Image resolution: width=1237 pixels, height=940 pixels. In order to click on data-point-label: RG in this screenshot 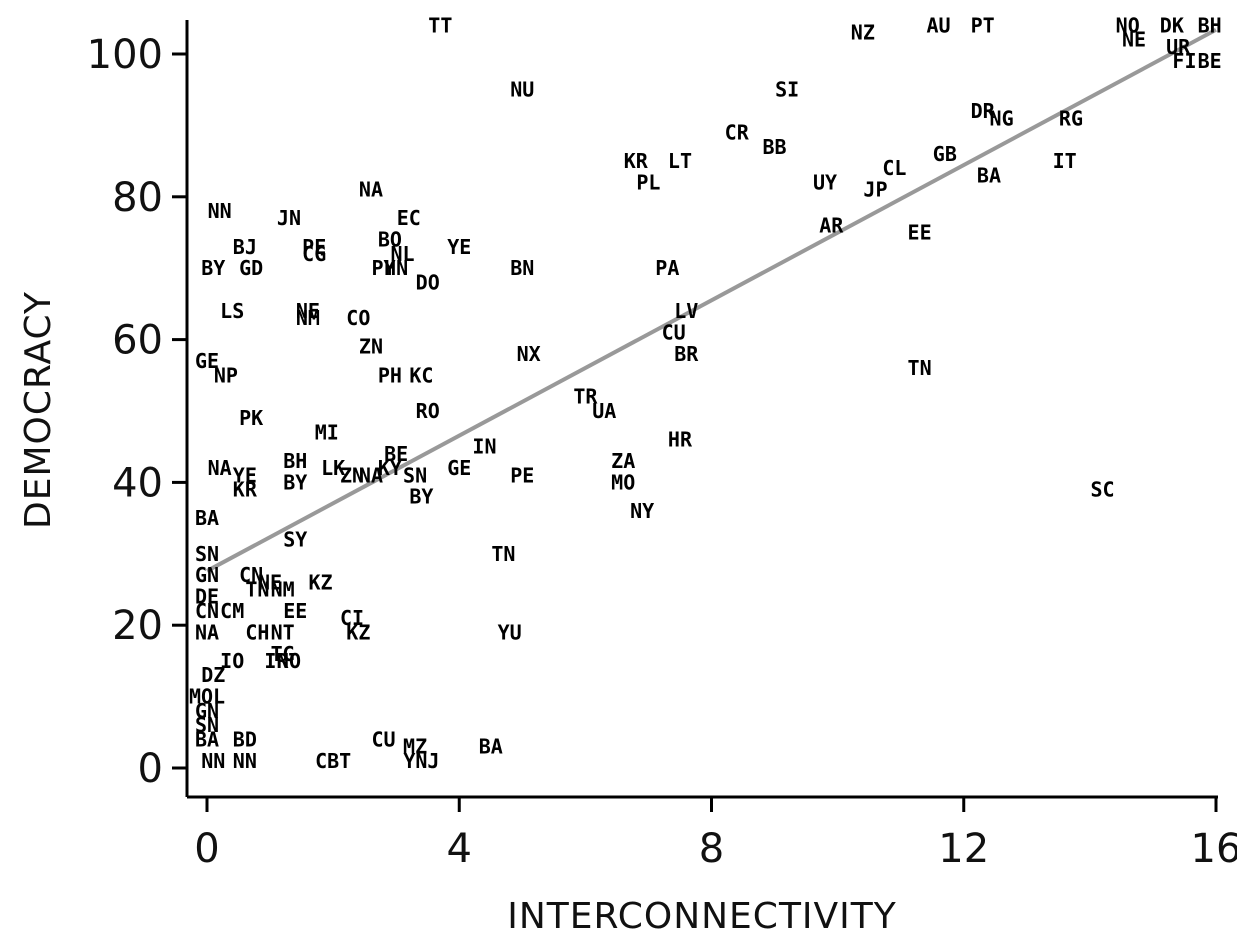, I will do `click(1071, 118)`.